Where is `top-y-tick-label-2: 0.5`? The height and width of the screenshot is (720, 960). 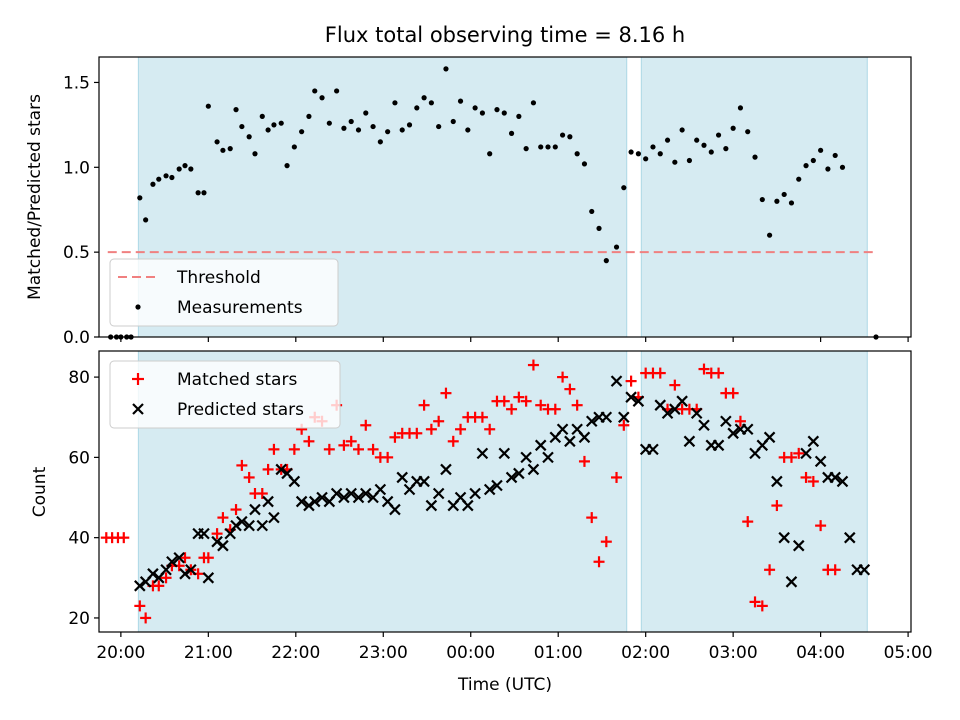 top-y-tick-label-2: 0.5 is located at coordinates (76, 253).